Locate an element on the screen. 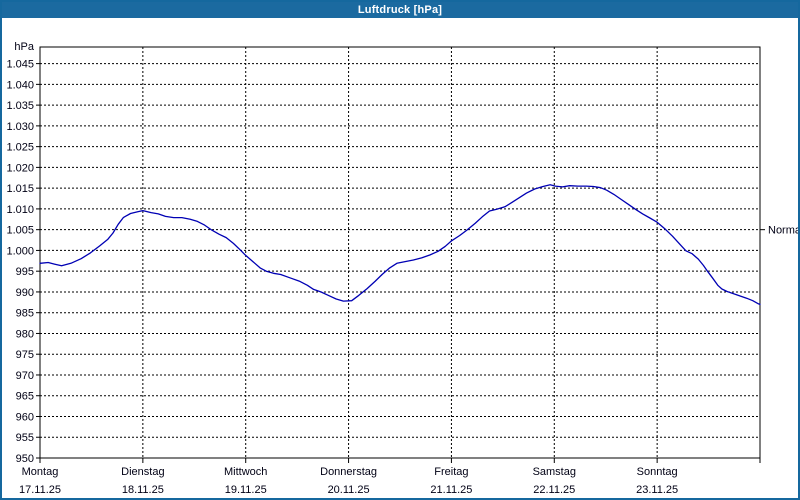 The height and width of the screenshot is (500, 800). x-day-label: Freitag is located at coordinates (451, 472).